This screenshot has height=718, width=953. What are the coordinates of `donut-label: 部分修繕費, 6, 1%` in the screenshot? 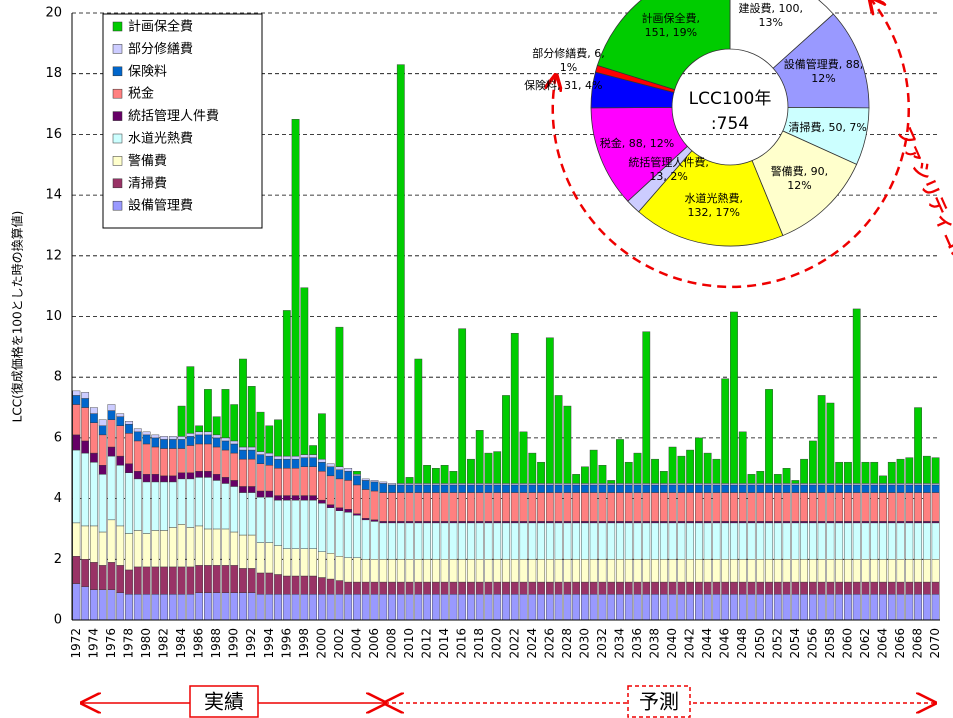 It's located at (568, 60).